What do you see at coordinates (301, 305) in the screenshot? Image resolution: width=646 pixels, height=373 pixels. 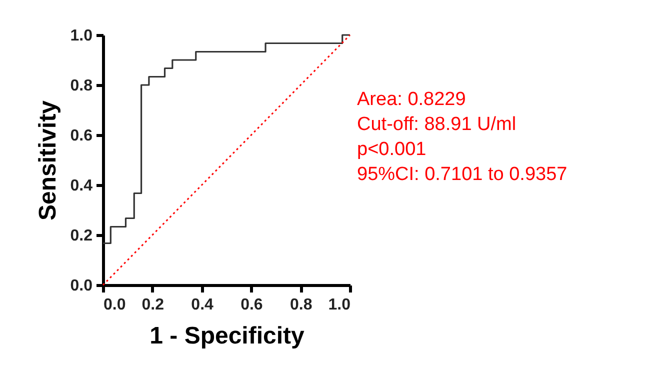 I see `x-tick-label: 0.8` at bounding box center [301, 305].